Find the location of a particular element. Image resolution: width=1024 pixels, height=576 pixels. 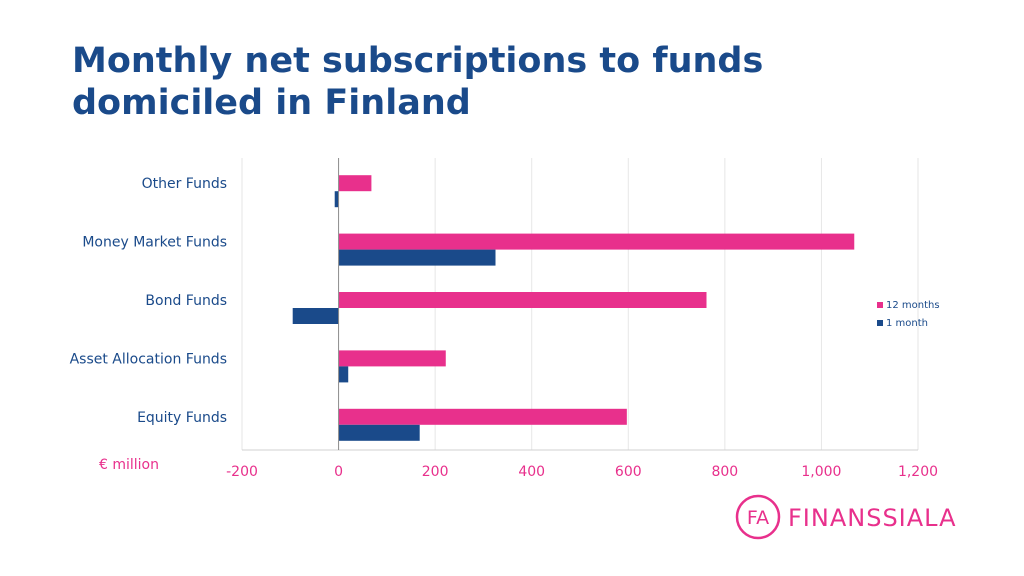

category-label: Equity Funds is located at coordinates (182, 418).